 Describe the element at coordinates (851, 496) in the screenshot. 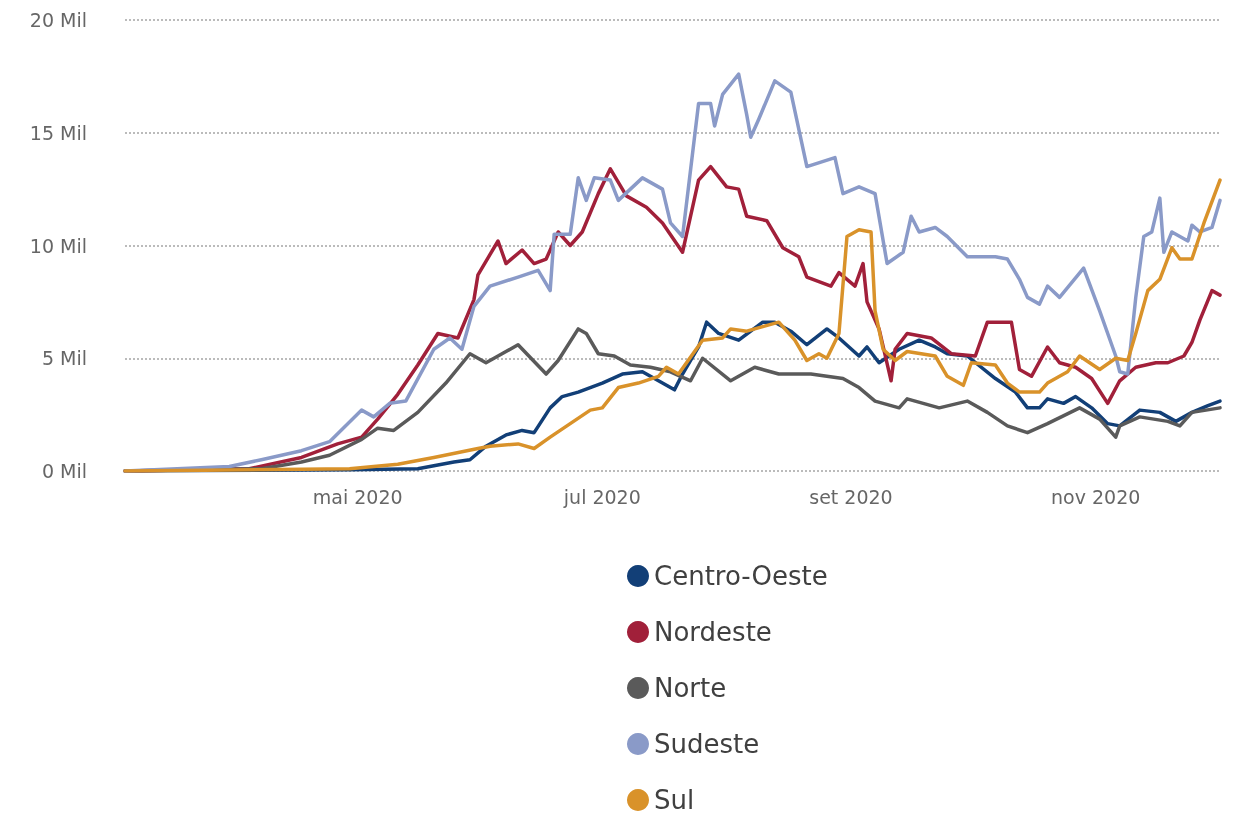

I see `x-tick-label: set 2020` at that location.